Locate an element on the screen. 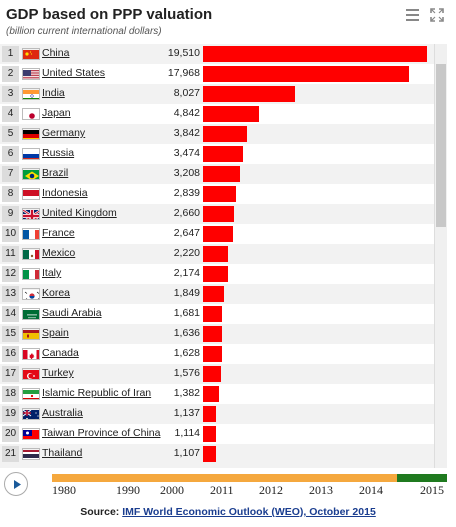 Image resolution: width=456 pixels, height=527 pixels. country-link: Taiwan Province of China is located at coordinates (101, 433).